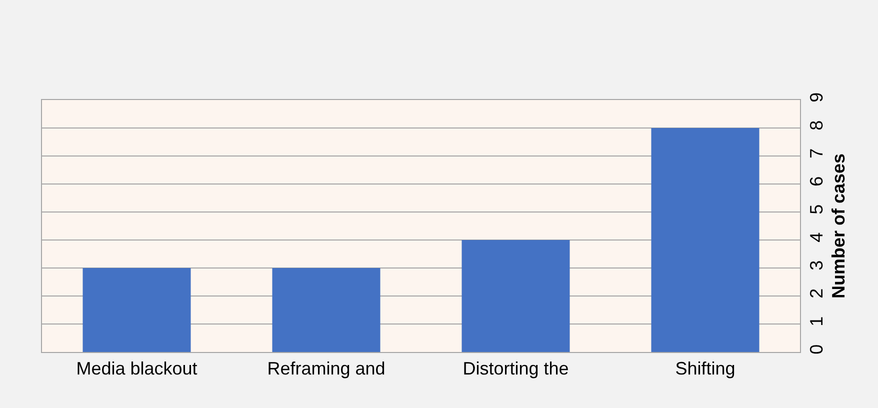 The image size is (878, 408). Describe the element at coordinates (838, 226) in the screenshot. I see `y-axis-title: Number of cases` at that location.